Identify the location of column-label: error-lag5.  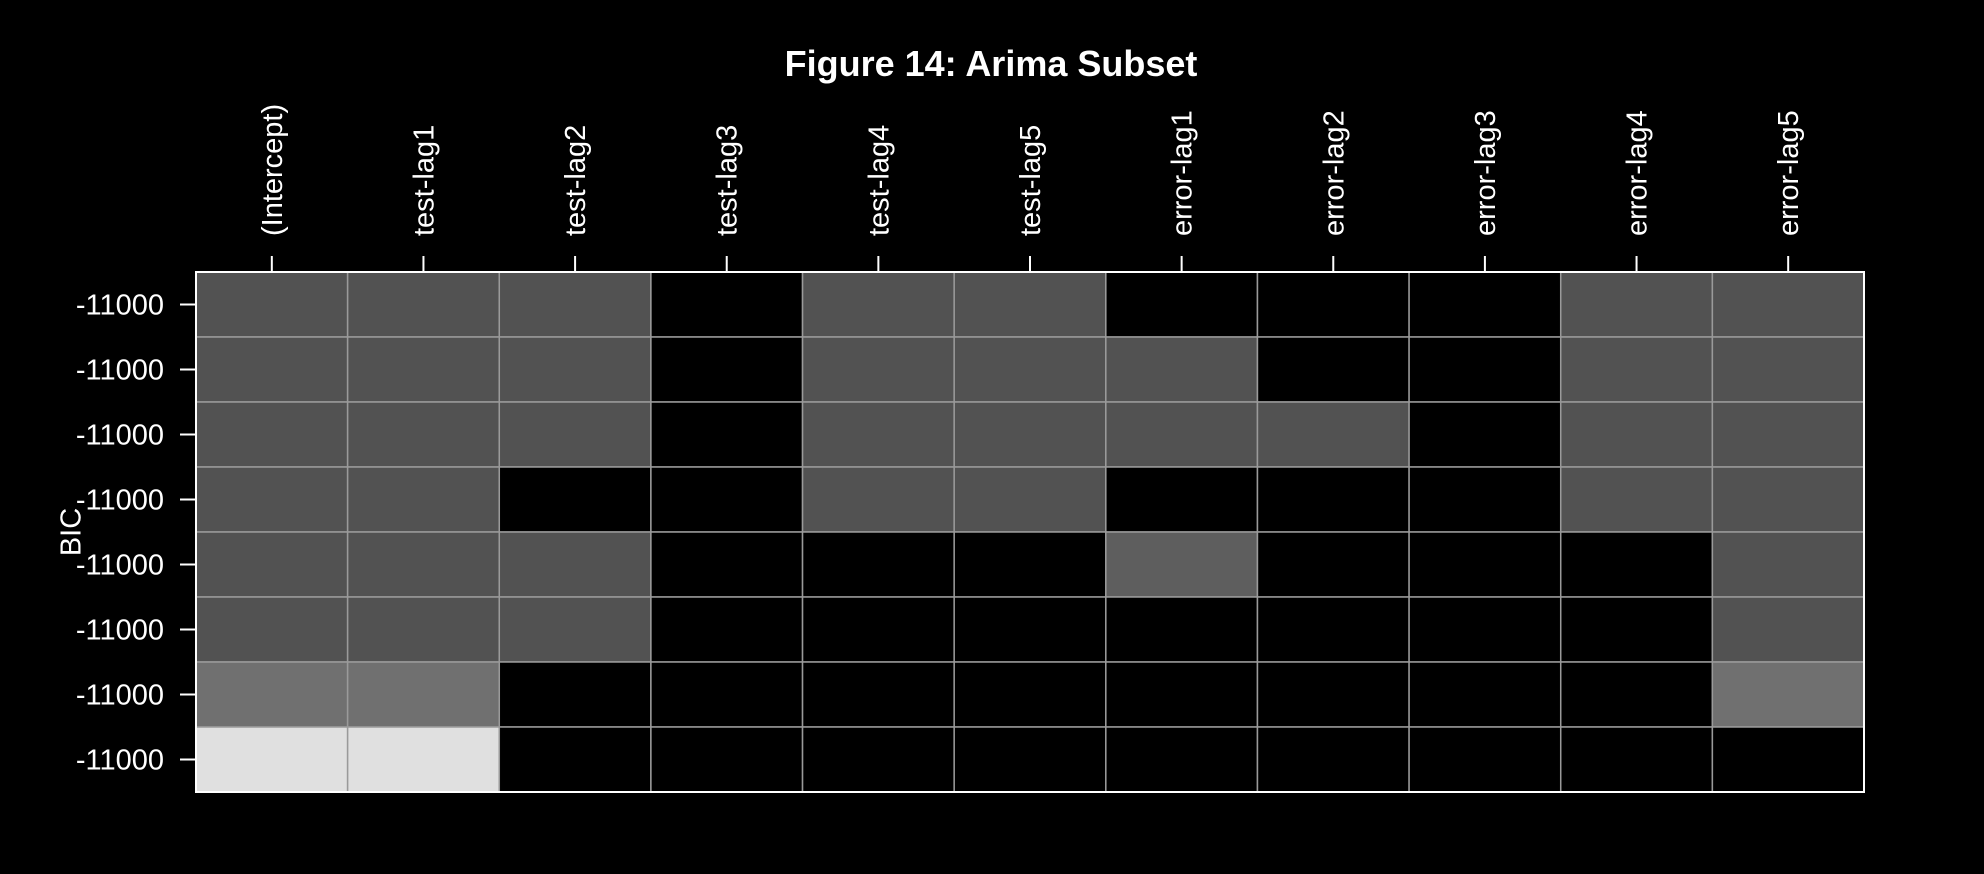
(1789, 173).